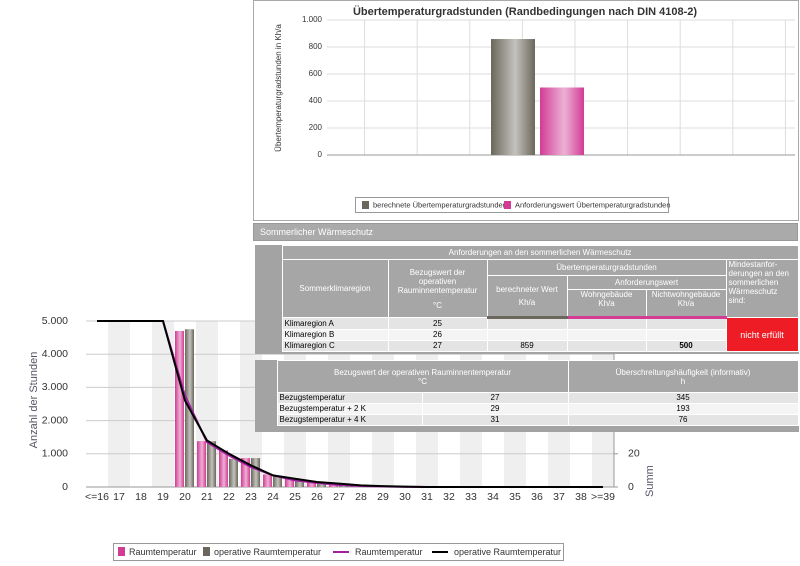 The height and width of the screenshot is (566, 800). I want to click on y2-tick-label: 20, so click(634, 454).